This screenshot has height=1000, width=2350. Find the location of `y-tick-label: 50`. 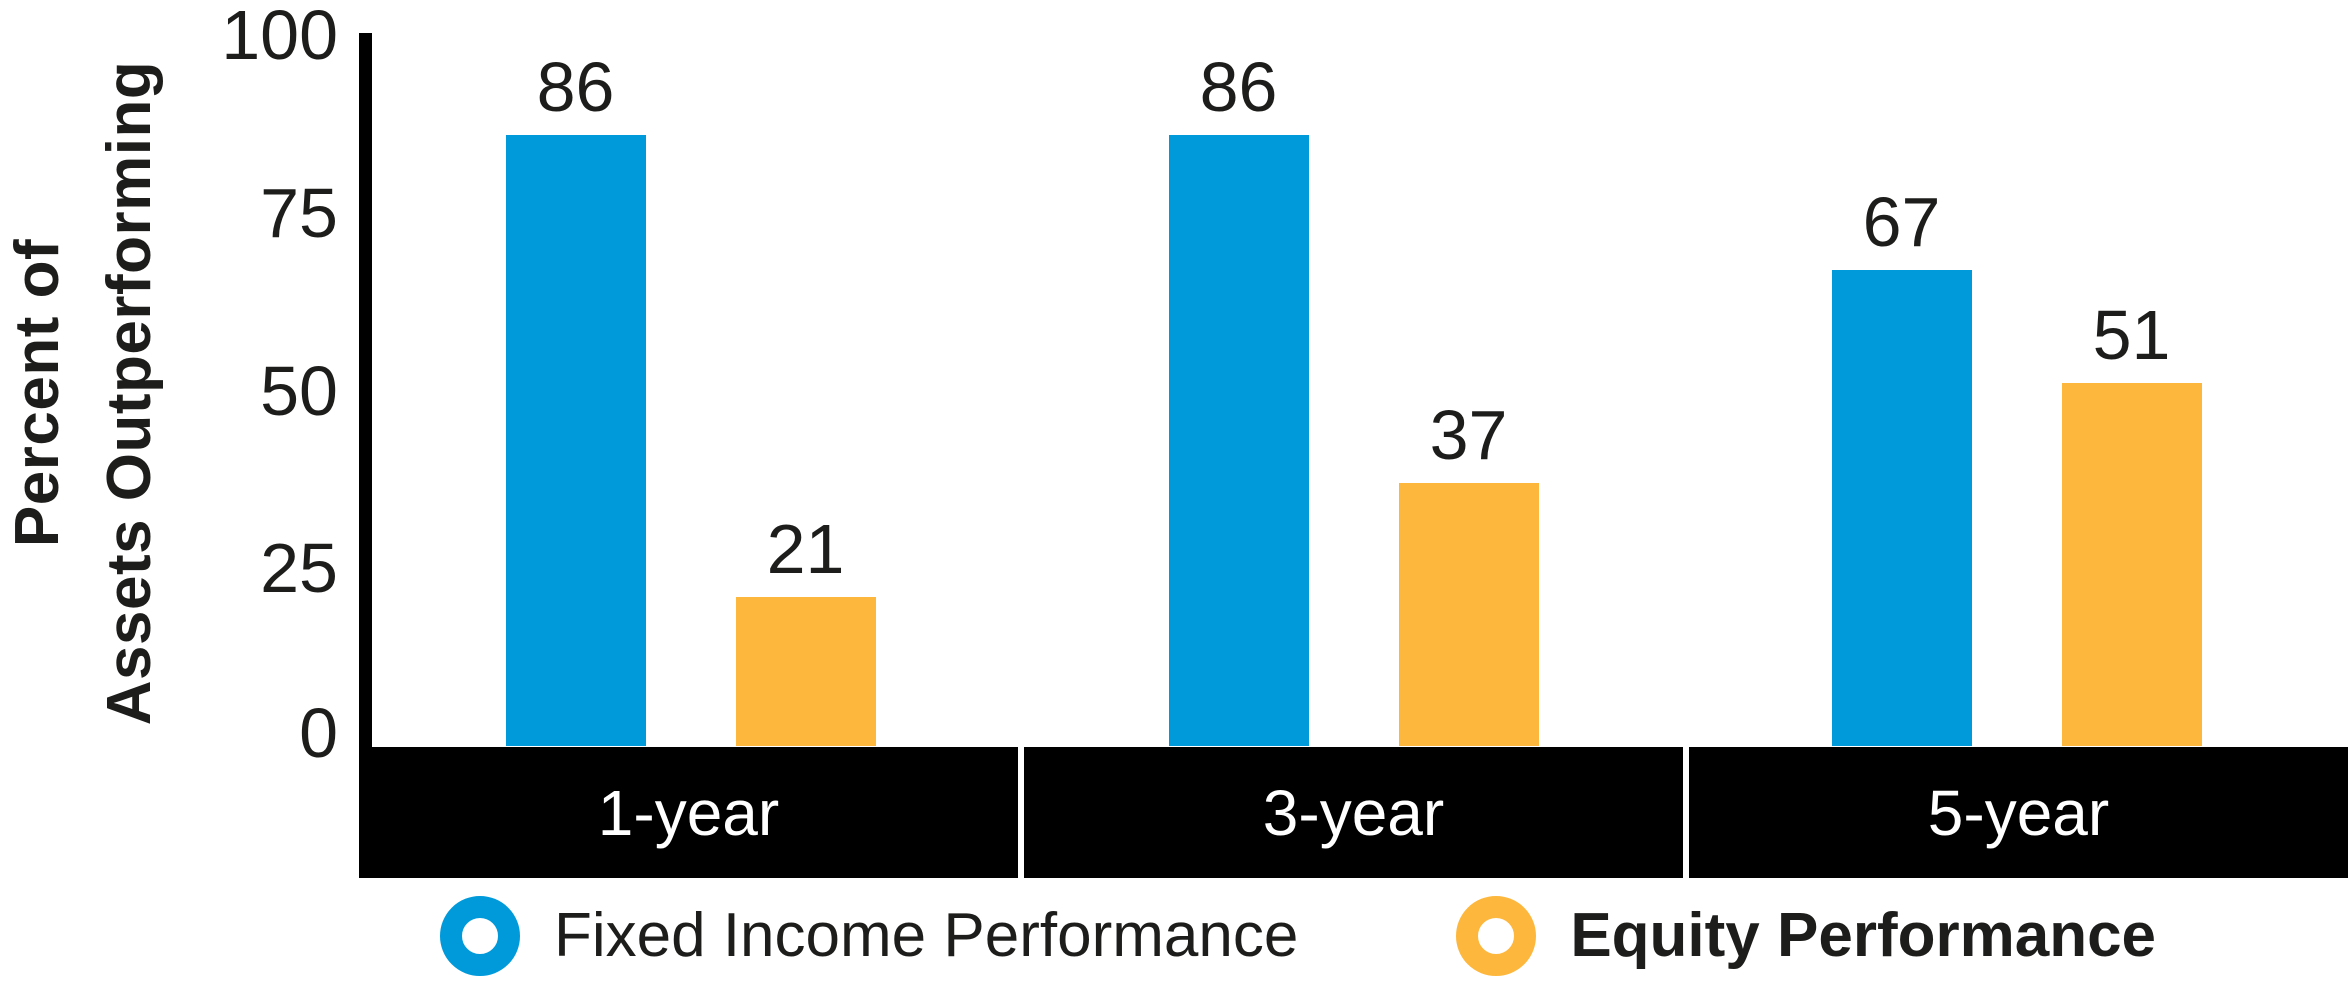

y-tick-label: 50 is located at coordinates (299, 390).